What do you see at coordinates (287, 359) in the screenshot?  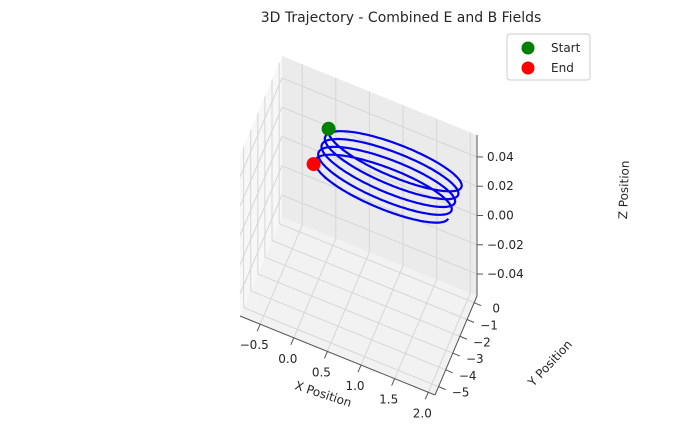 I see `x-tick-label: 0.0` at bounding box center [287, 359].